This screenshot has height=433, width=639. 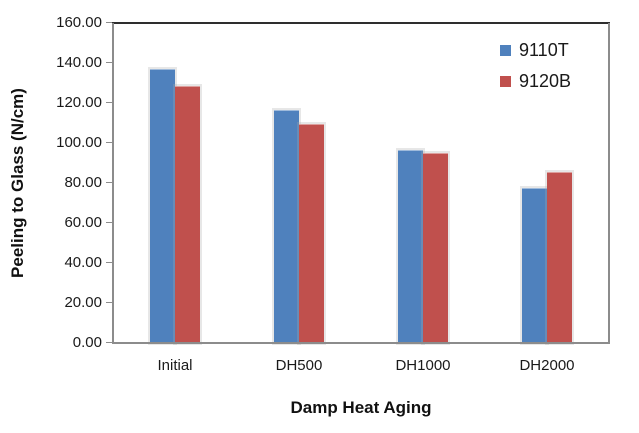 What do you see at coordinates (609, 183) in the screenshot?
I see `plot-border-right` at bounding box center [609, 183].